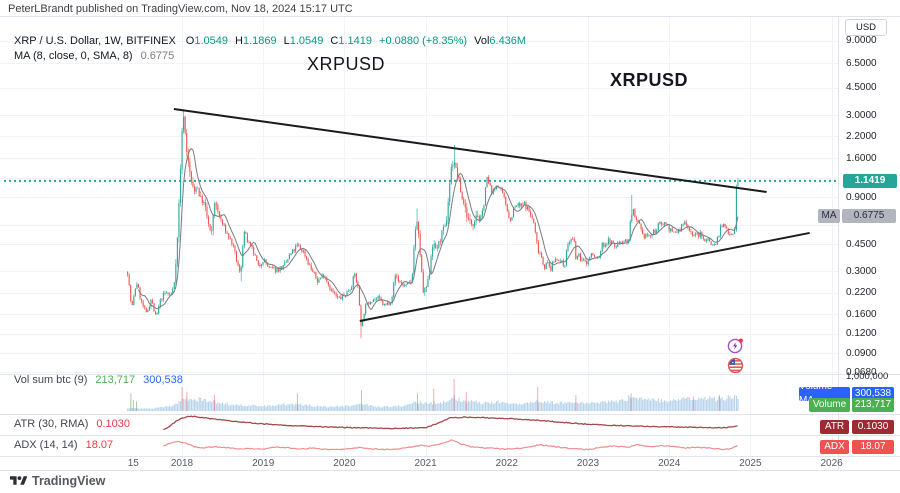 The height and width of the screenshot is (493, 900). Describe the element at coordinates (99, 445) in the screenshot. I see `adx-value: 18.07` at that location.